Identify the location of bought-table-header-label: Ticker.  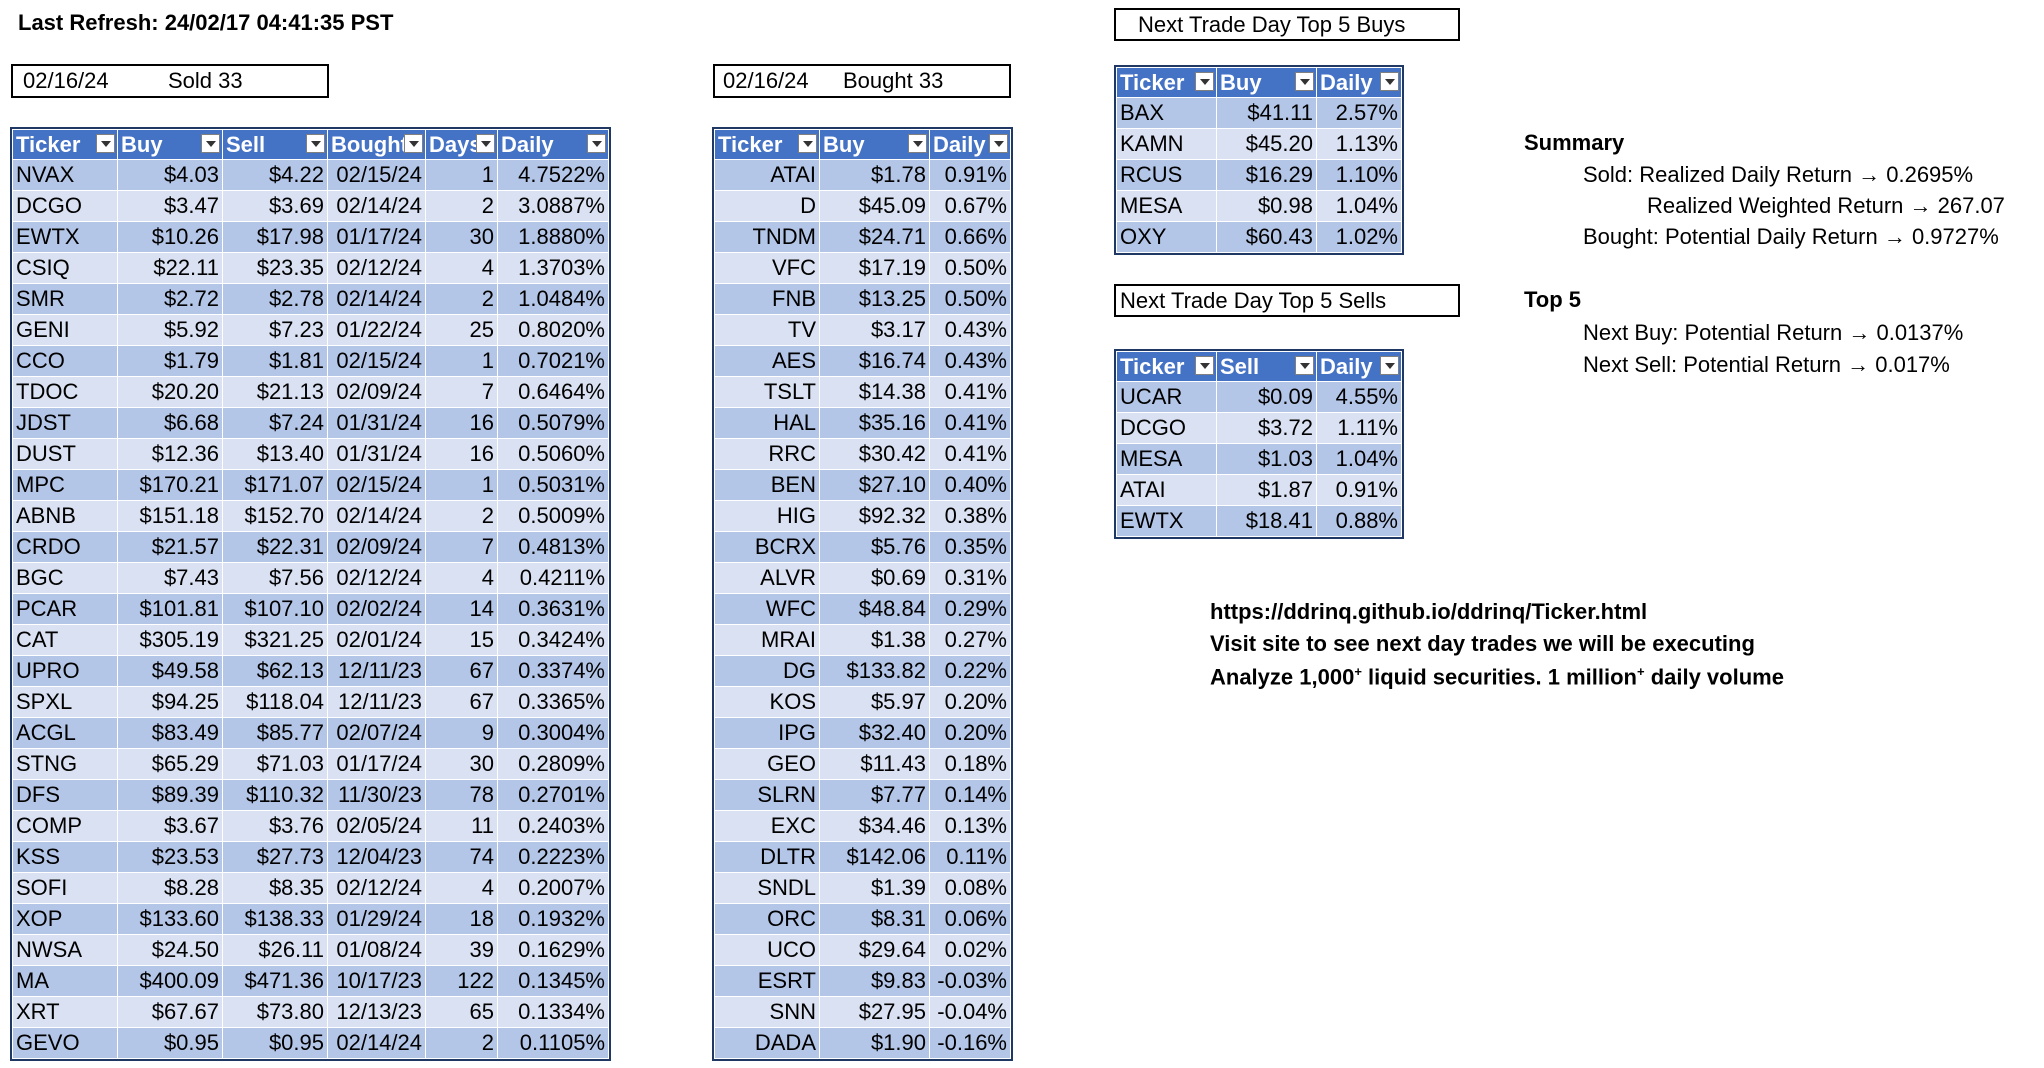
(750, 144).